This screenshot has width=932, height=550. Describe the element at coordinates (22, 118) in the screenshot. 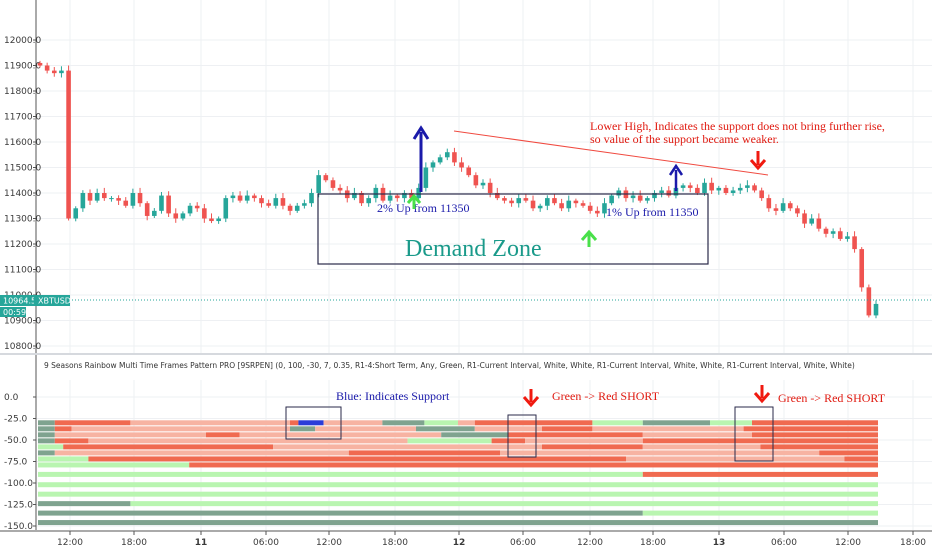

I see `price-tick-label: 11700.0` at that location.